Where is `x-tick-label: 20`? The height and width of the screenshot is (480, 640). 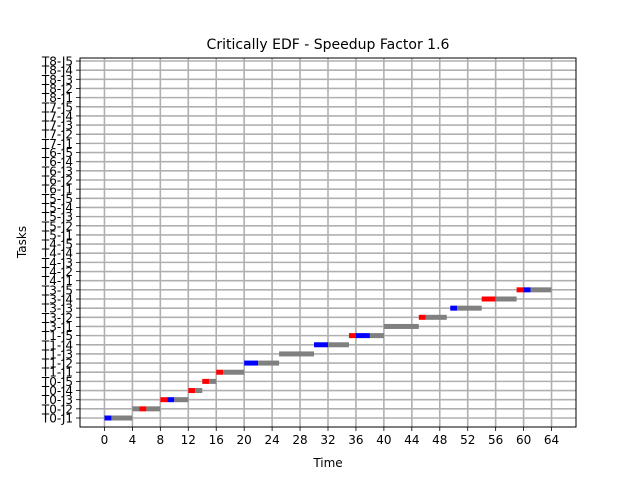 x-tick-label: 20 is located at coordinates (244, 440).